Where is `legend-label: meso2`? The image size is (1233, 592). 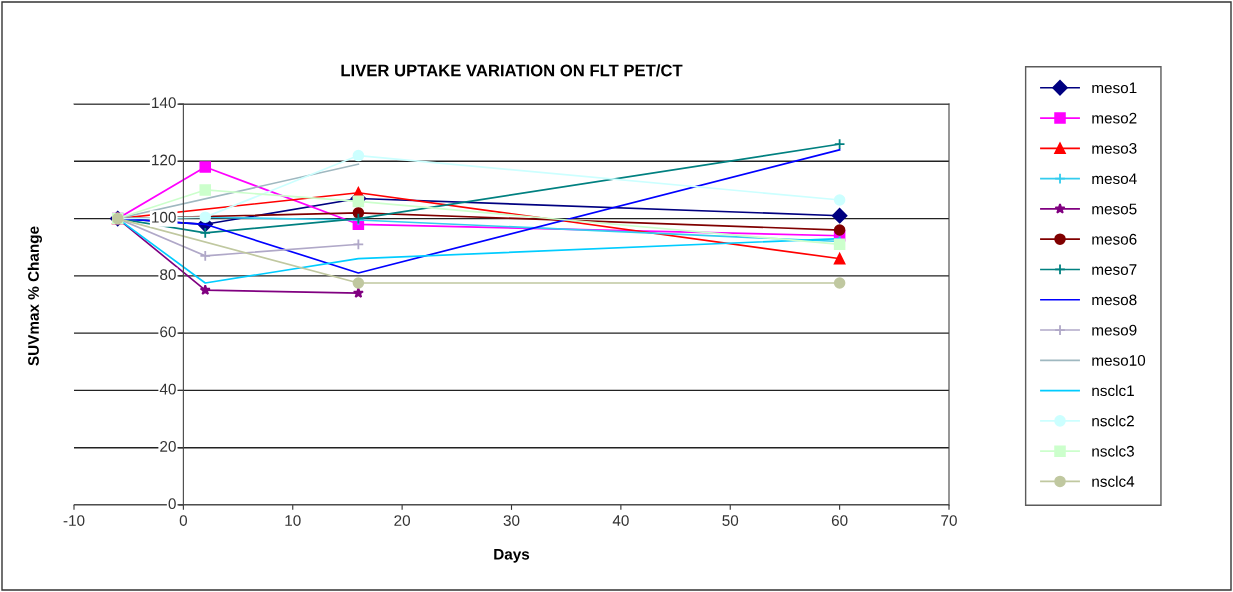
legend-label: meso2 is located at coordinates (1114, 118).